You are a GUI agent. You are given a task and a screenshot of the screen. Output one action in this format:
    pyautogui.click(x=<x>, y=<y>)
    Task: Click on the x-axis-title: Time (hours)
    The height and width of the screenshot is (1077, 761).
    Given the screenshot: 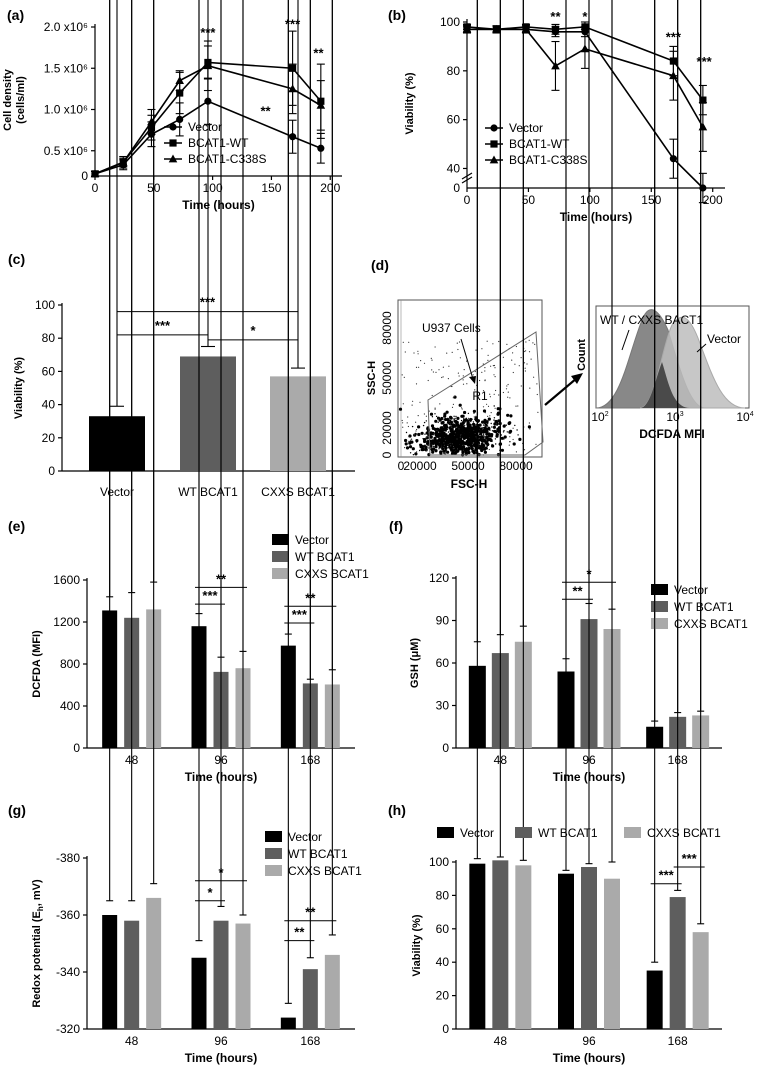 What is the action you would take?
    pyautogui.click(x=221, y=1058)
    